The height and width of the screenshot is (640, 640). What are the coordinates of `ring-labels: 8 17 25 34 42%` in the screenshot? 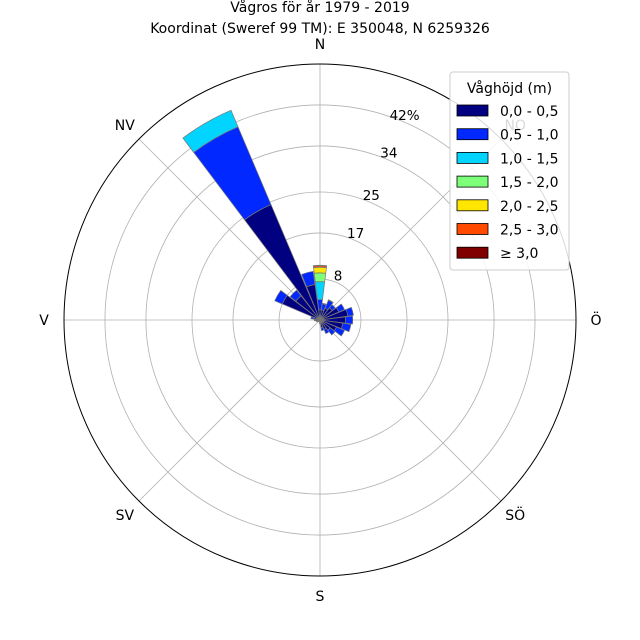 It's located at (377, 196).